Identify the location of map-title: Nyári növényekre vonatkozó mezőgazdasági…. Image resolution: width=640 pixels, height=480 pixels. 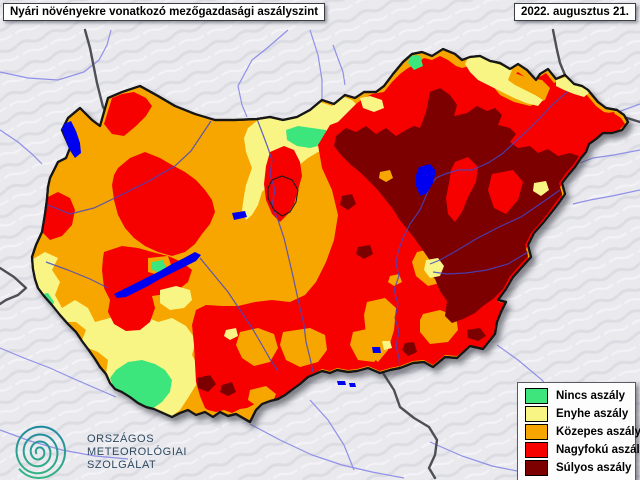
(164, 12).